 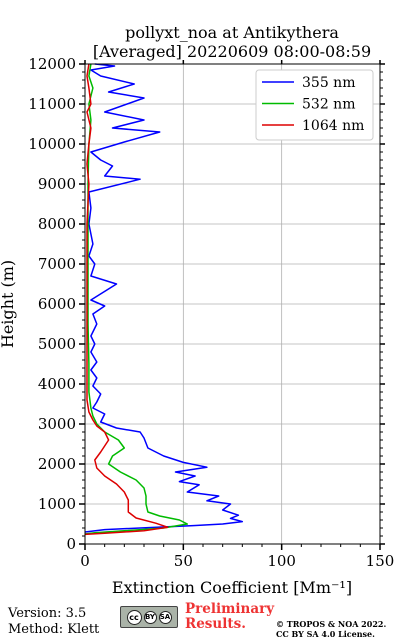 What do you see at coordinates (71, 544) in the screenshot?
I see `y-tick-label: 0` at bounding box center [71, 544].